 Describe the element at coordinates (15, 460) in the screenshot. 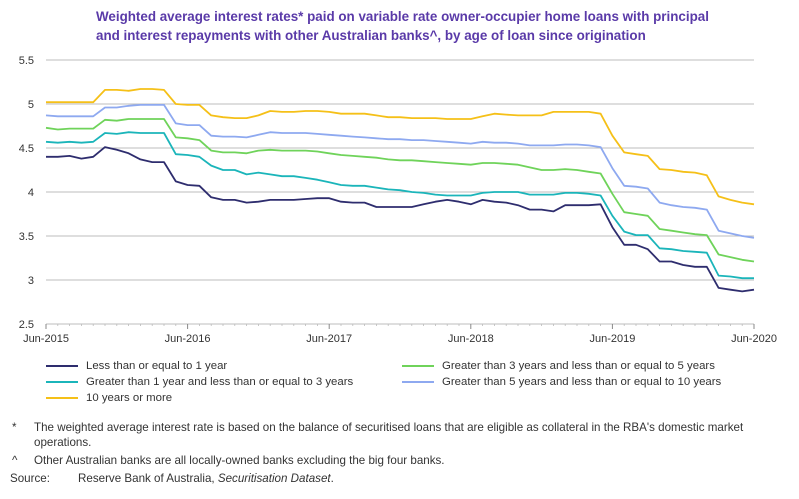

I see `footnote-mark: ^` at that location.